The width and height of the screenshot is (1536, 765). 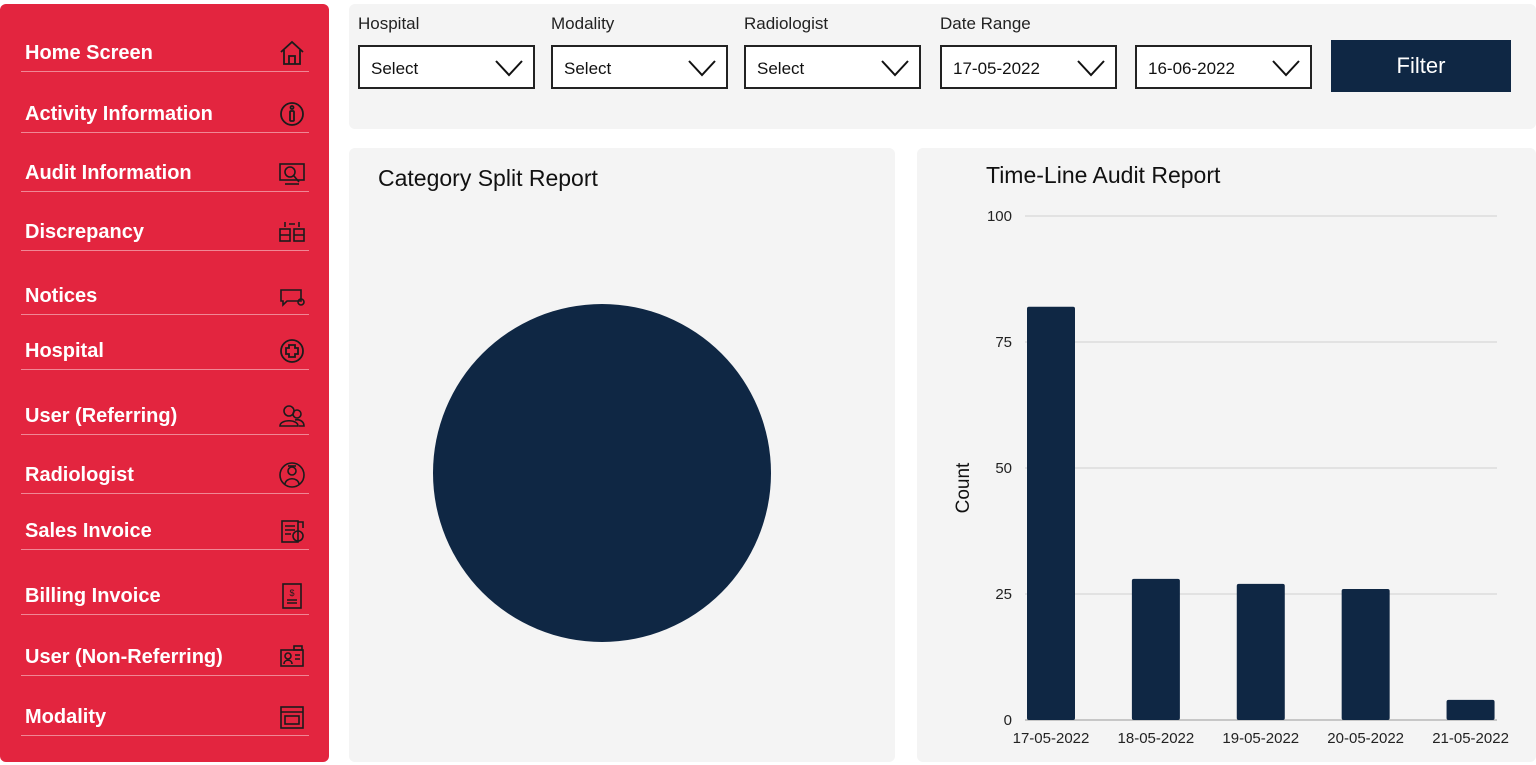 What do you see at coordinates (639, 67) in the screenshot?
I see `modality-select: Select` at bounding box center [639, 67].